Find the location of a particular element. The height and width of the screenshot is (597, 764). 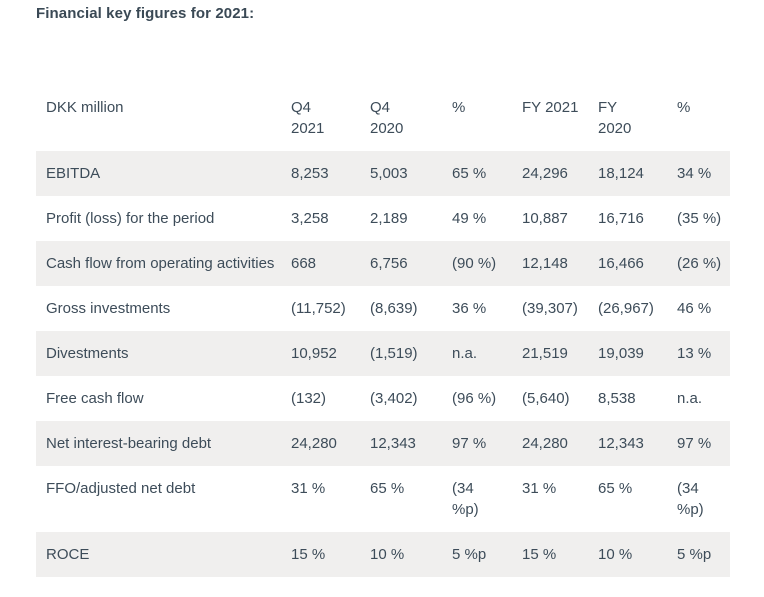

row-label: Gross investments is located at coordinates (108, 308).